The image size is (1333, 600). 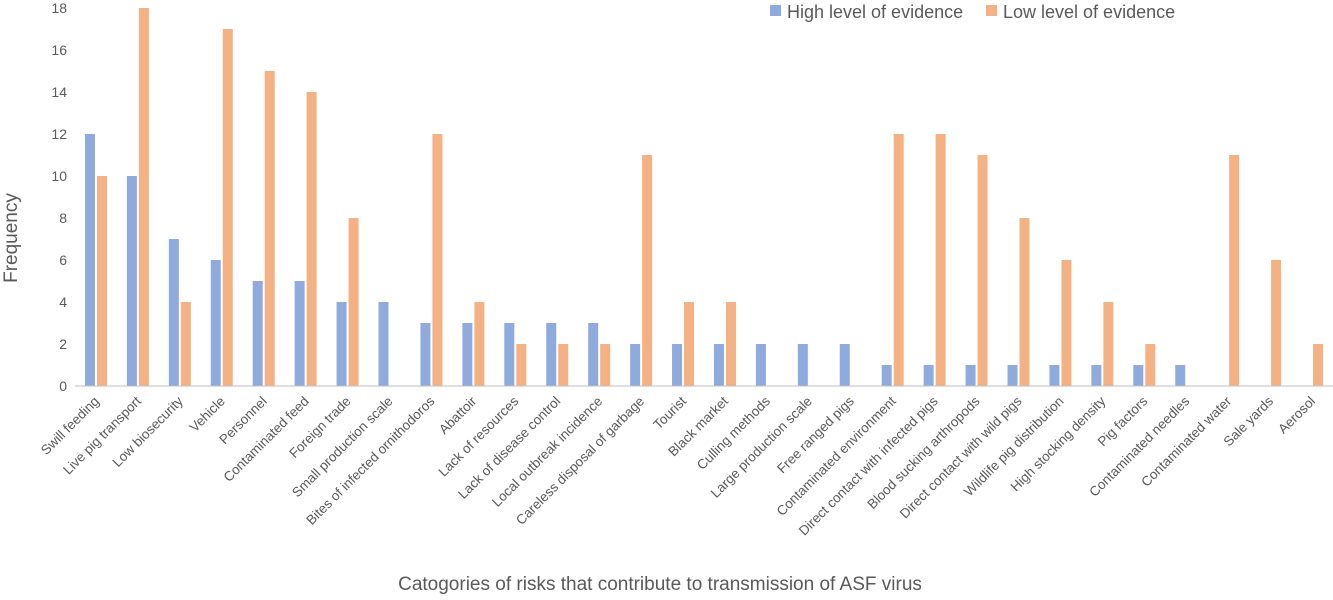 What do you see at coordinates (11, 238) in the screenshot?
I see `y-axis-title: Frequency` at bounding box center [11, 238].